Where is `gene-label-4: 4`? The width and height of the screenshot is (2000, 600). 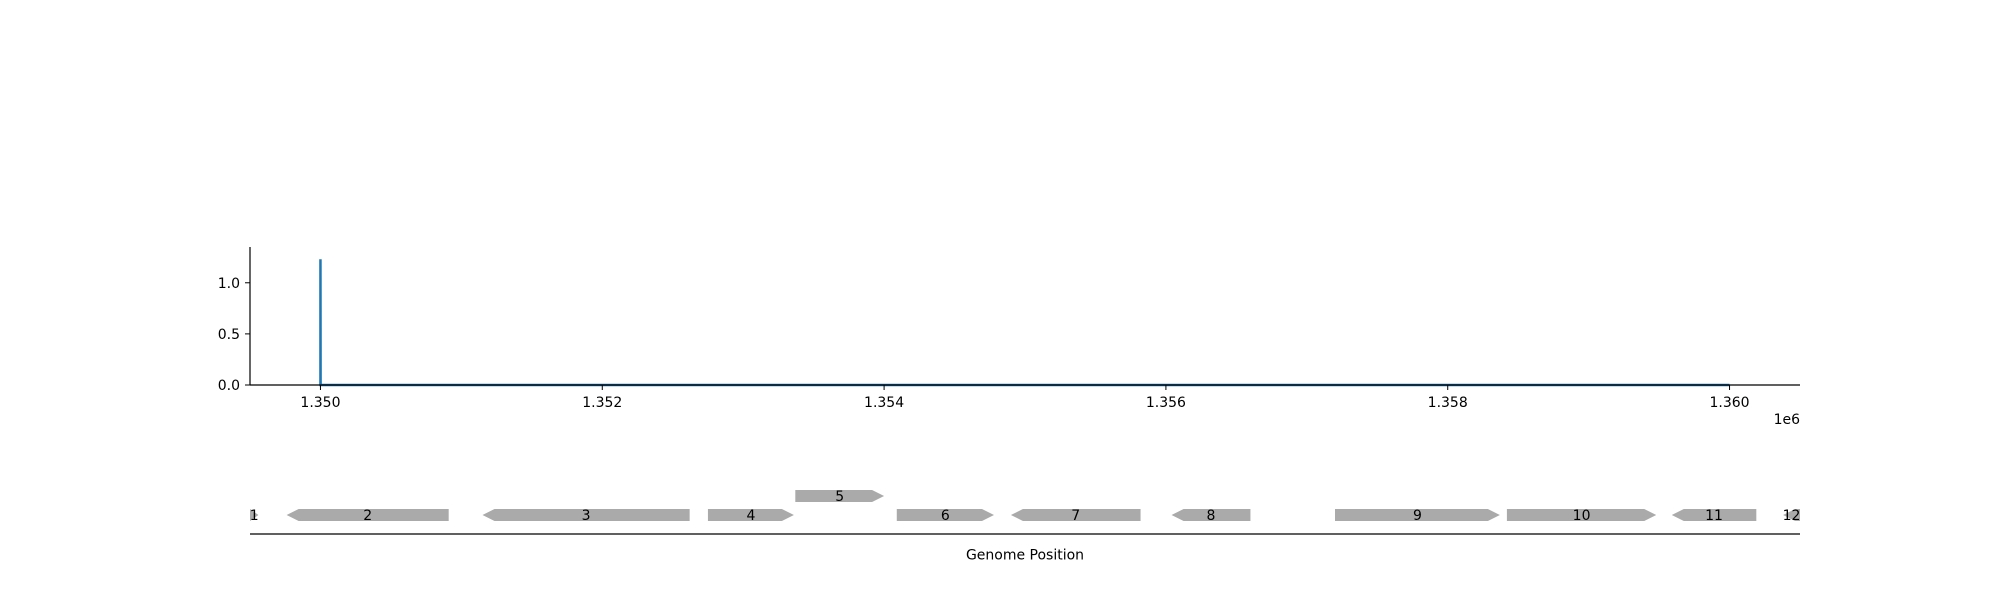 gene-label-4: 4 is located at coordinates (750, 516).